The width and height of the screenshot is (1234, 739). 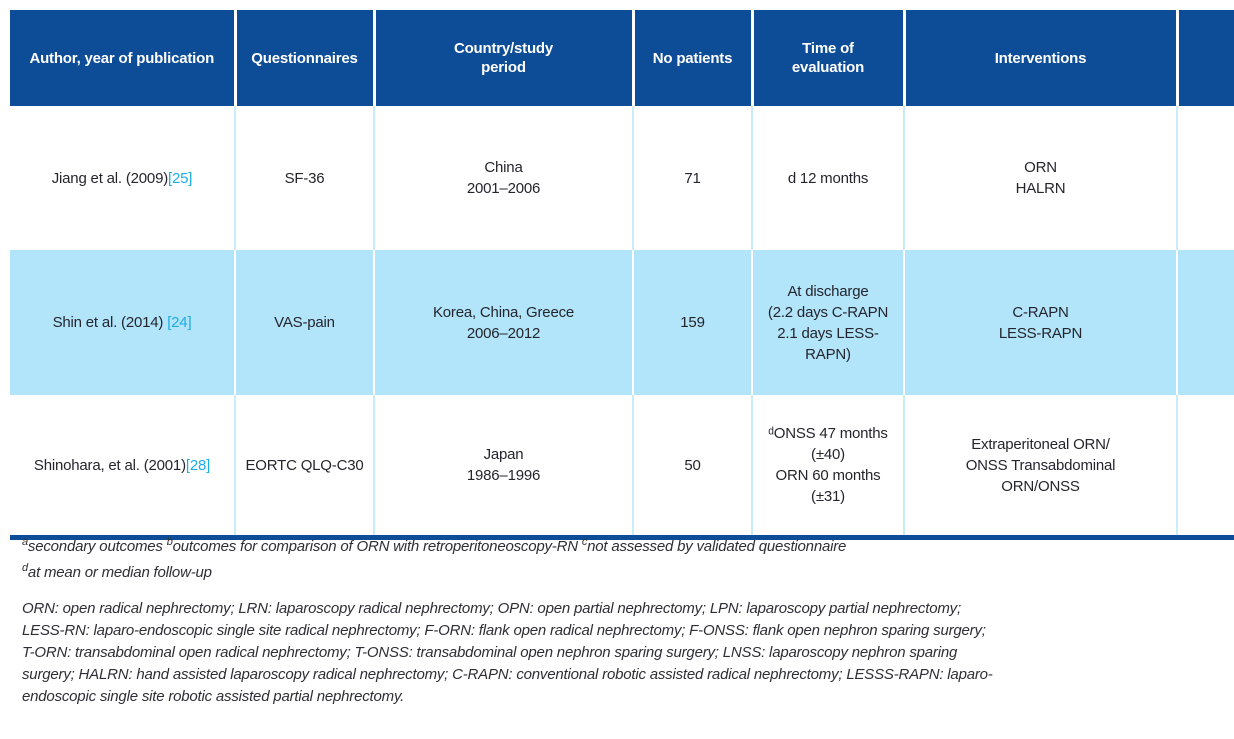 I want to click on col-header-interventions: Interventions, so click(x=1041, y=58).